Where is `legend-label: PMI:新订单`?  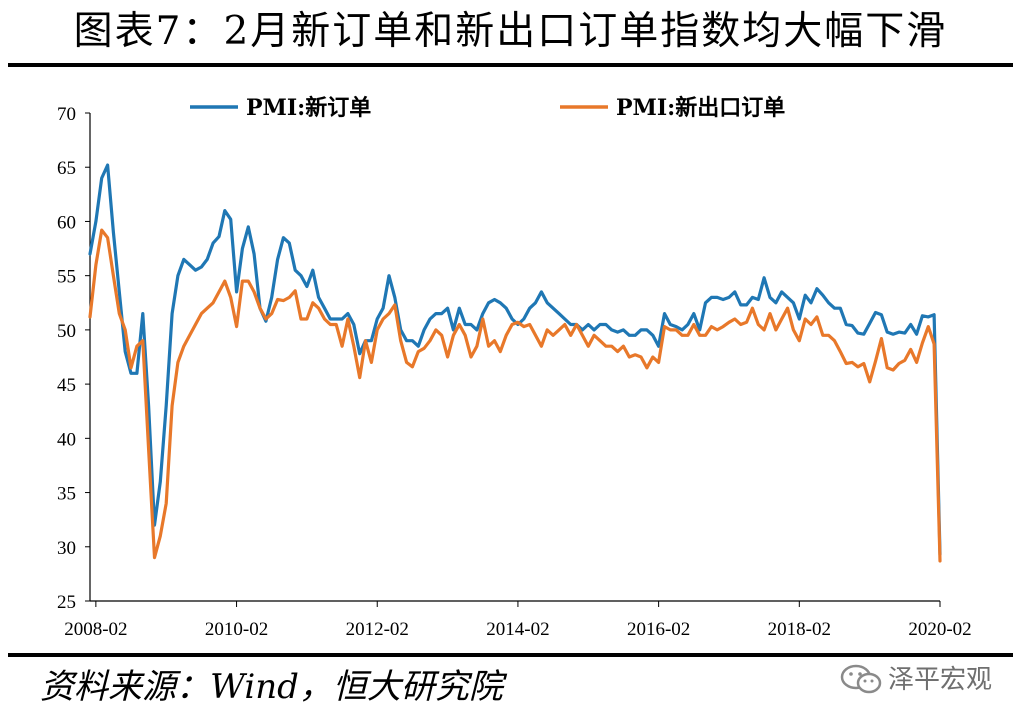
legend-label: PMI:新订单 is located at coordinates (308, 108).